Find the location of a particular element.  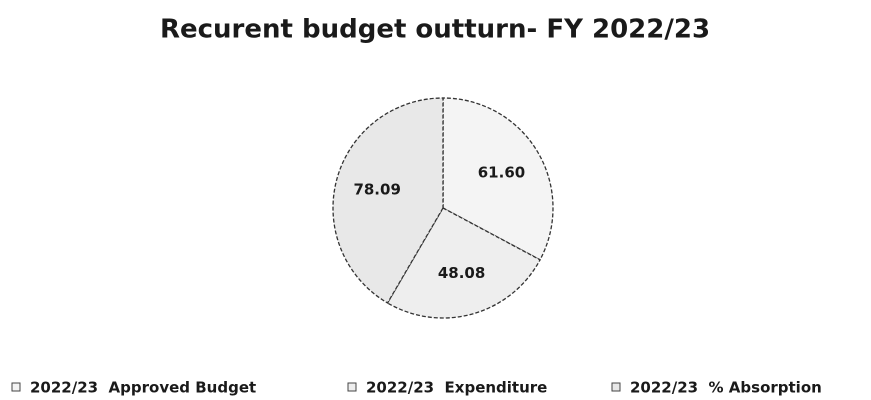

legend-label: 2022/23 % Absorption is located at coordinates (726, 388).